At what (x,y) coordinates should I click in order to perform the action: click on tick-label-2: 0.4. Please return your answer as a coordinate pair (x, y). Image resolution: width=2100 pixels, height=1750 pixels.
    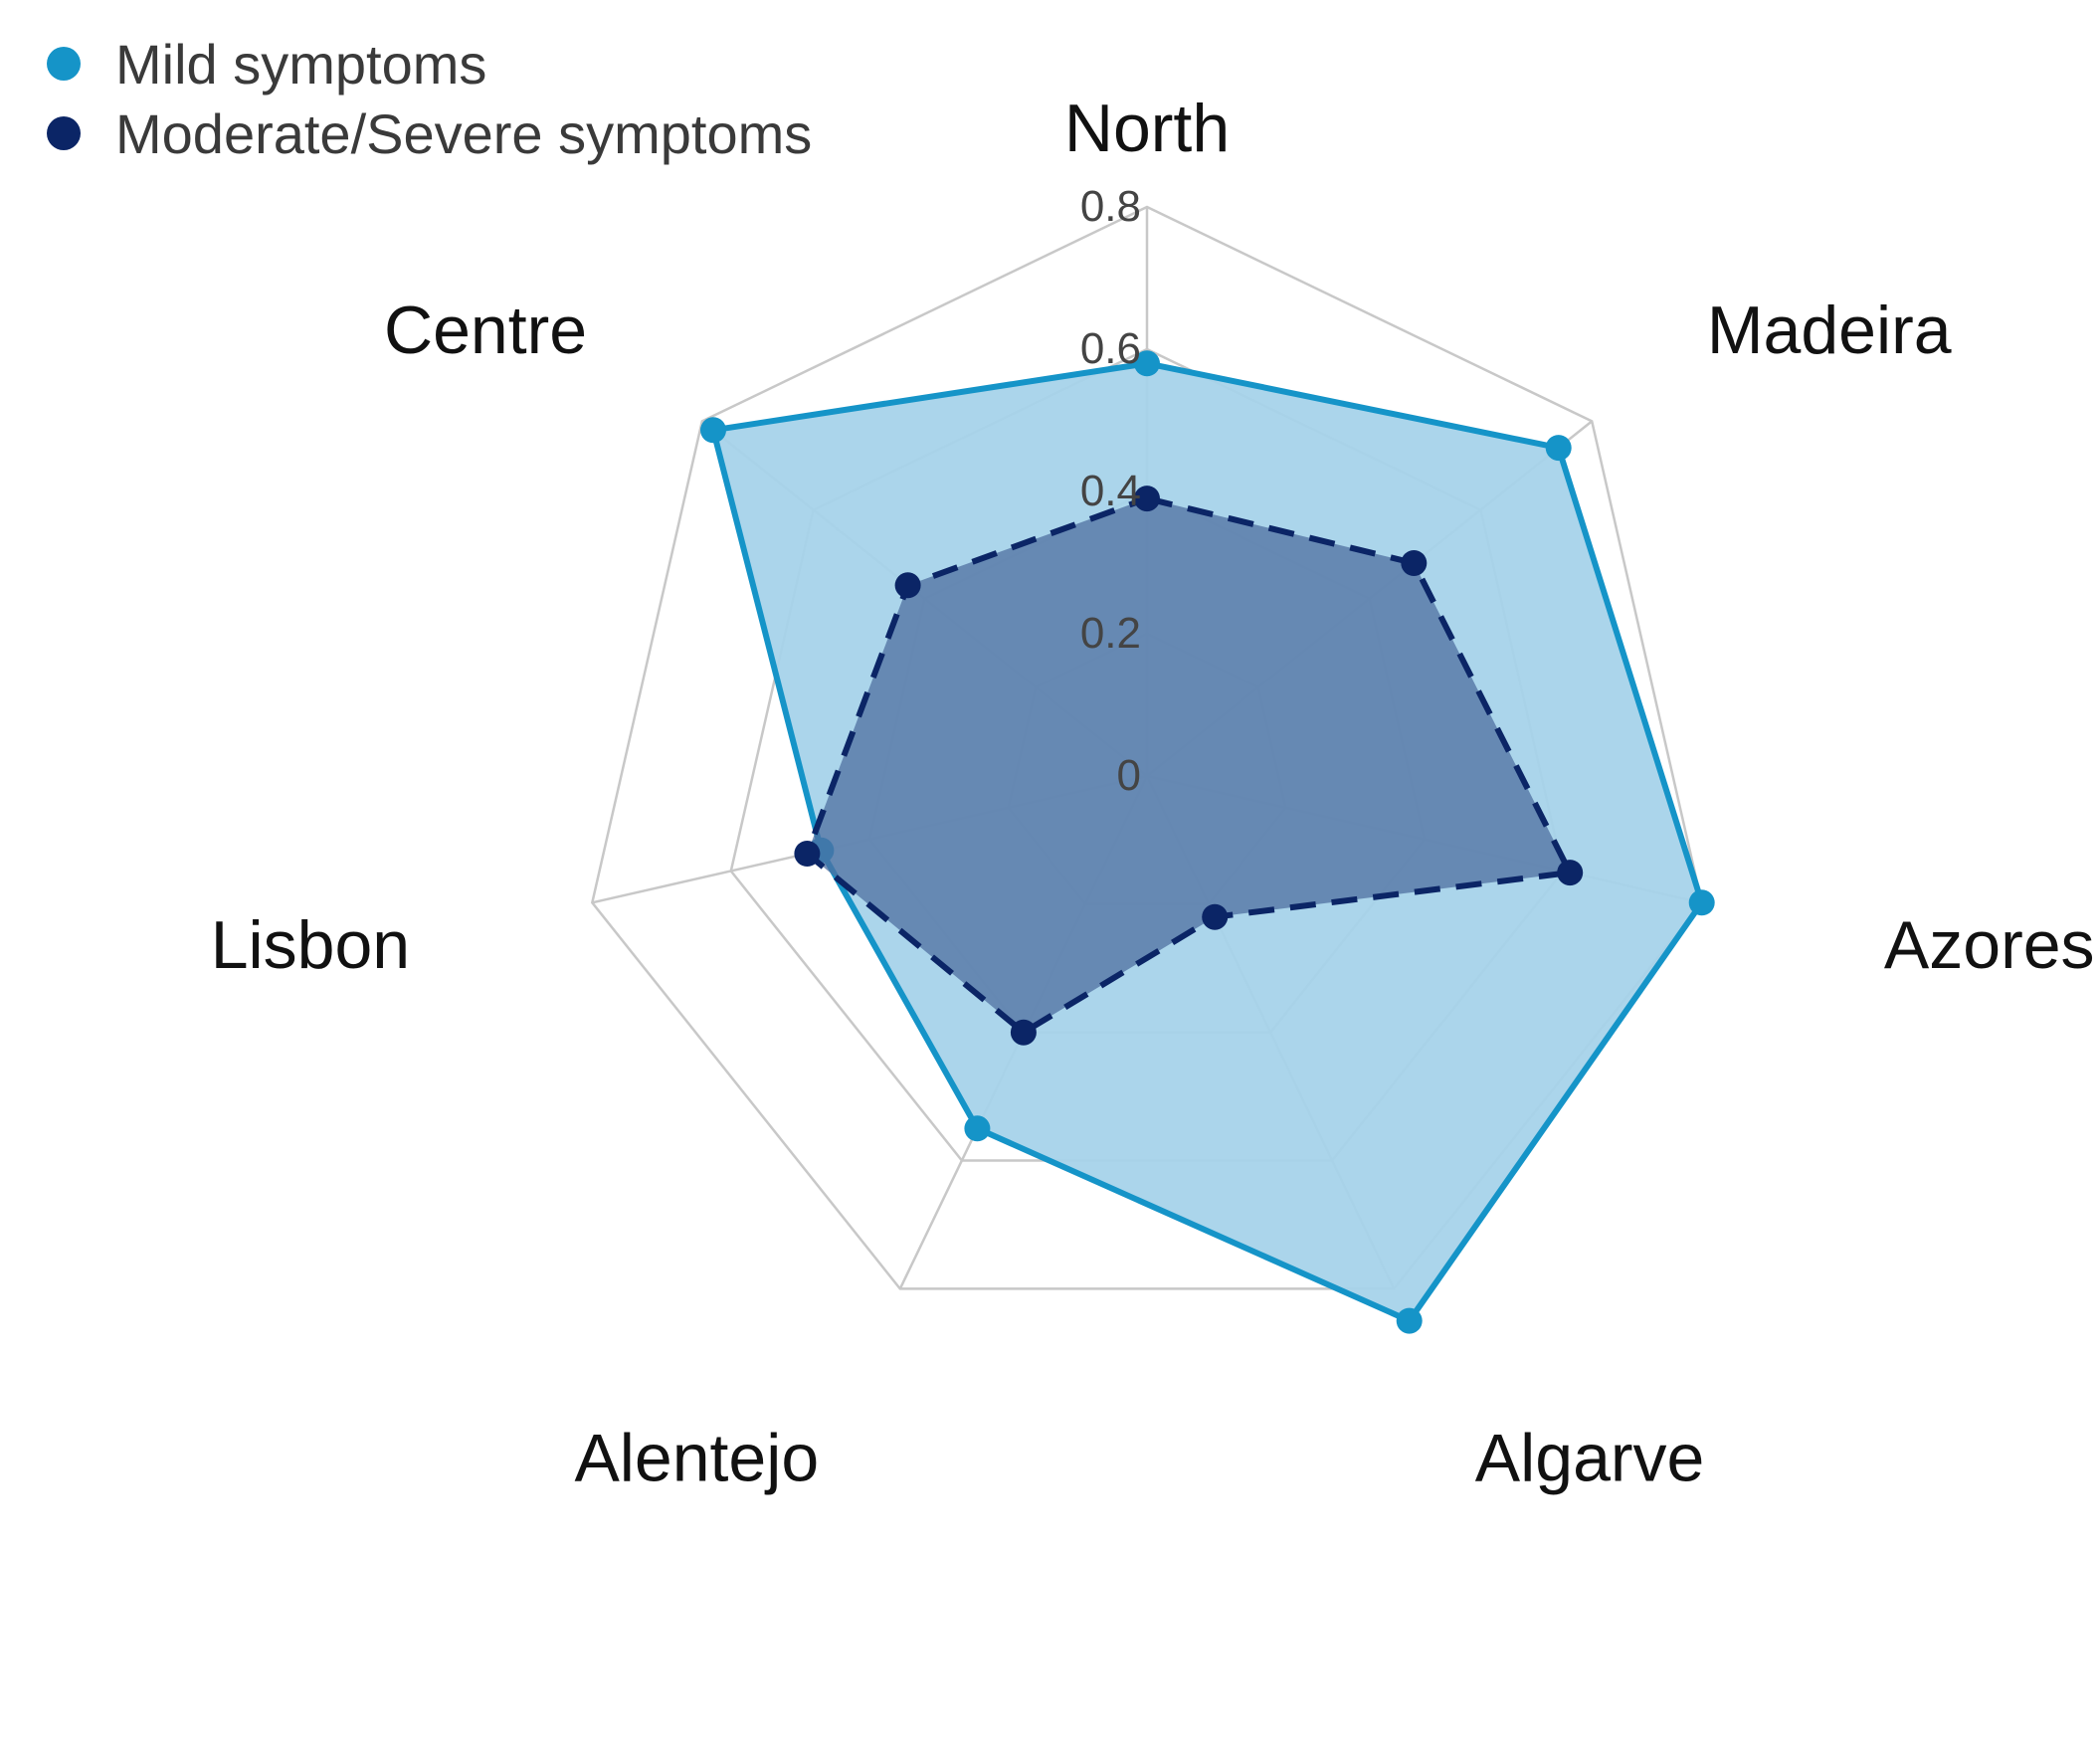
    Looking at the image, I should click on (1110, 491).